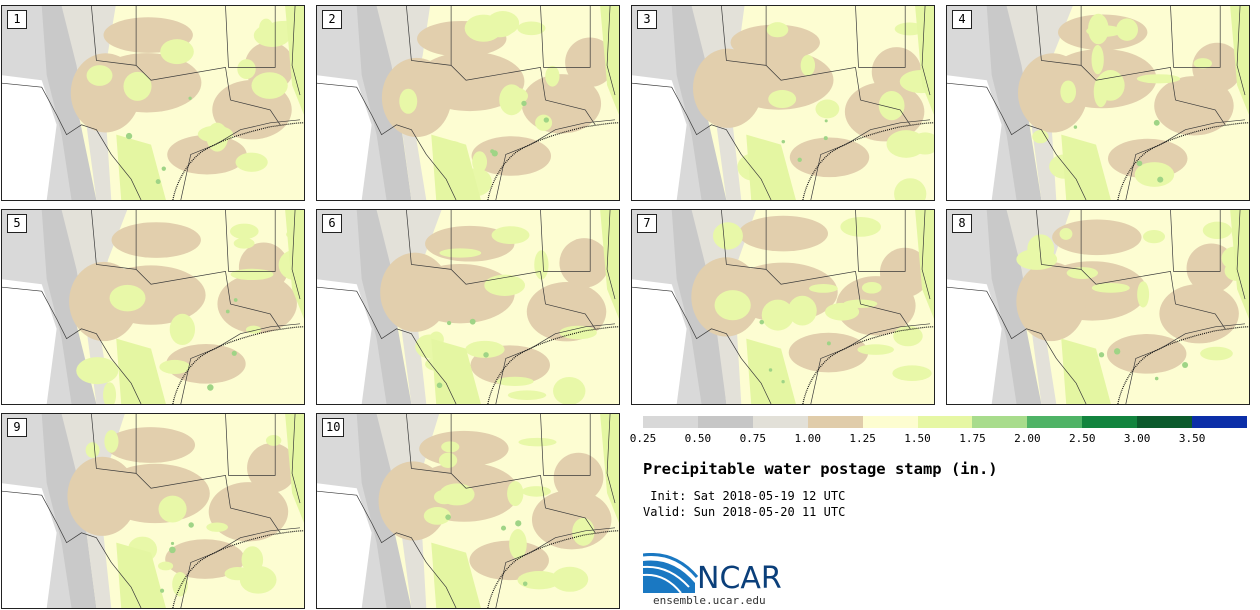 The image size is (1260, 610). I want to click on panel-4: 4, so click(1098, 103).